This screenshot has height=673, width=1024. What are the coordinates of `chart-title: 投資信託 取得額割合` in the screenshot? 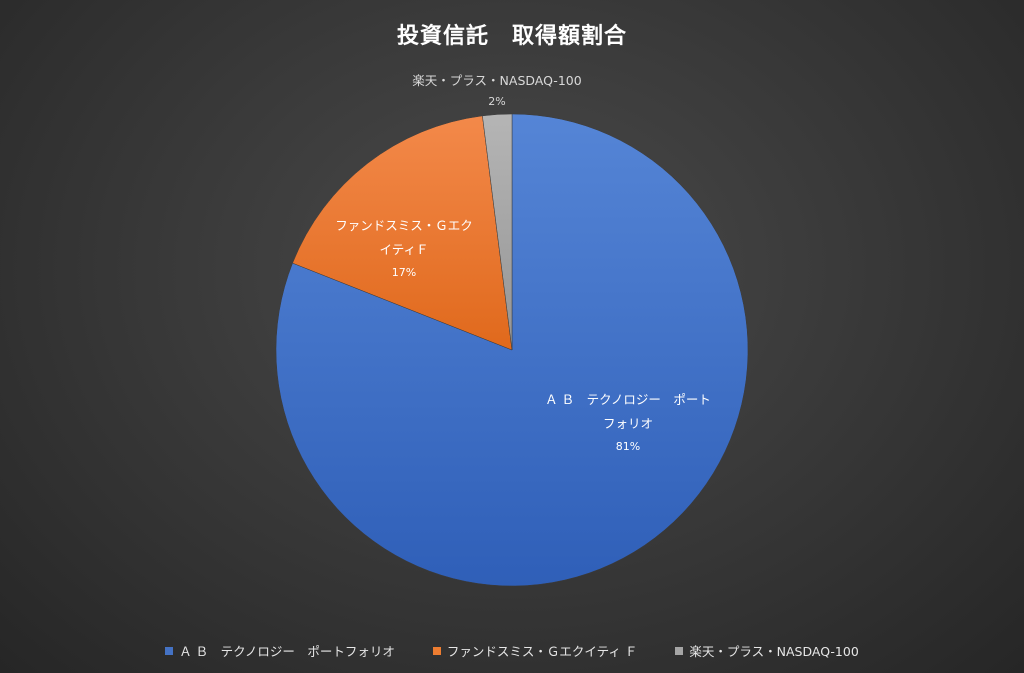 It's located at (511, 36).